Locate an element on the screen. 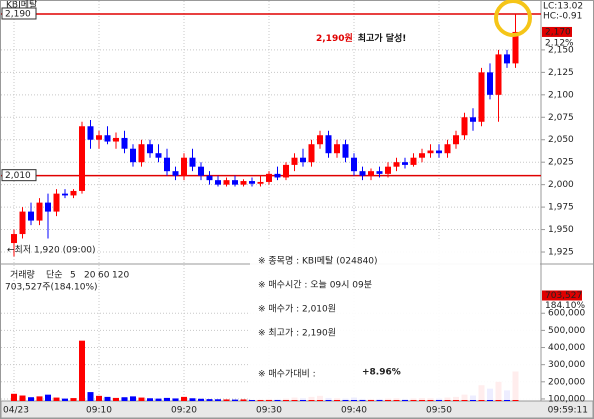 Image resolution: width=594 pixels, height=419 pixels. vol-legend-period: 5 is located at coordinates (73, 276).